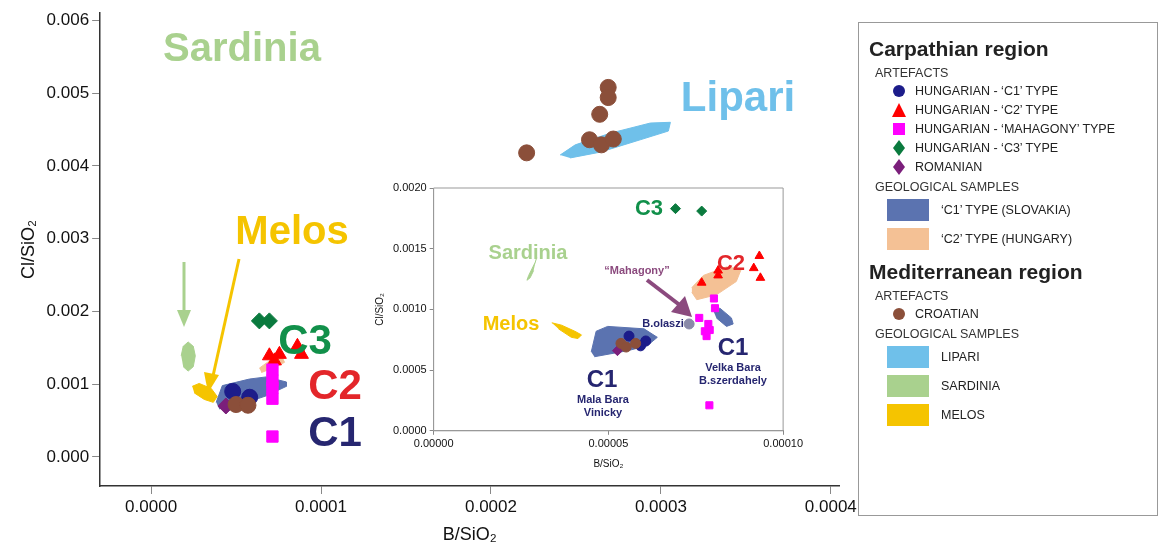 The width and height of the screenshot is (1161, 554). I want to click on legend-label: LIPARI, so click(960, 357).